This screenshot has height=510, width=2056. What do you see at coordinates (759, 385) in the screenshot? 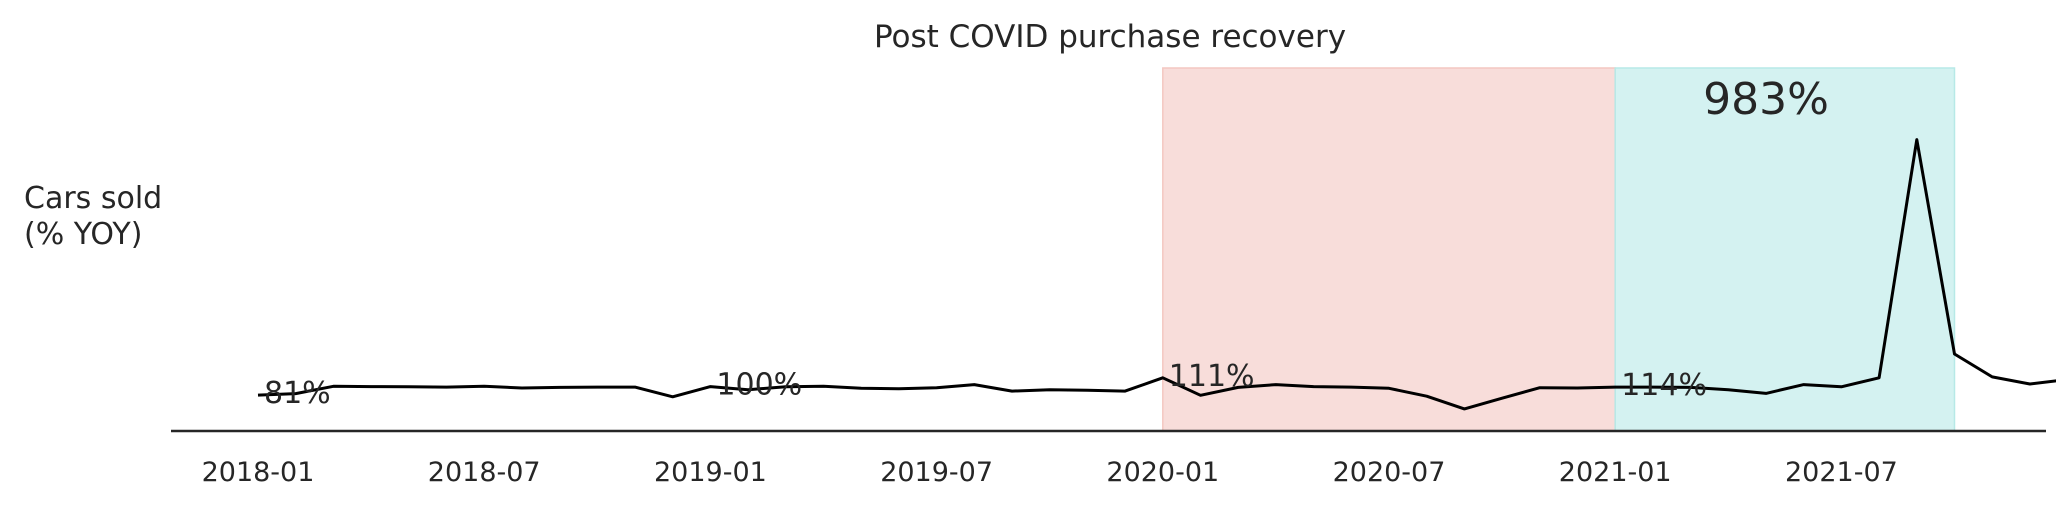
I see `annotation-label: 100%` at bounding box center [759, 385].